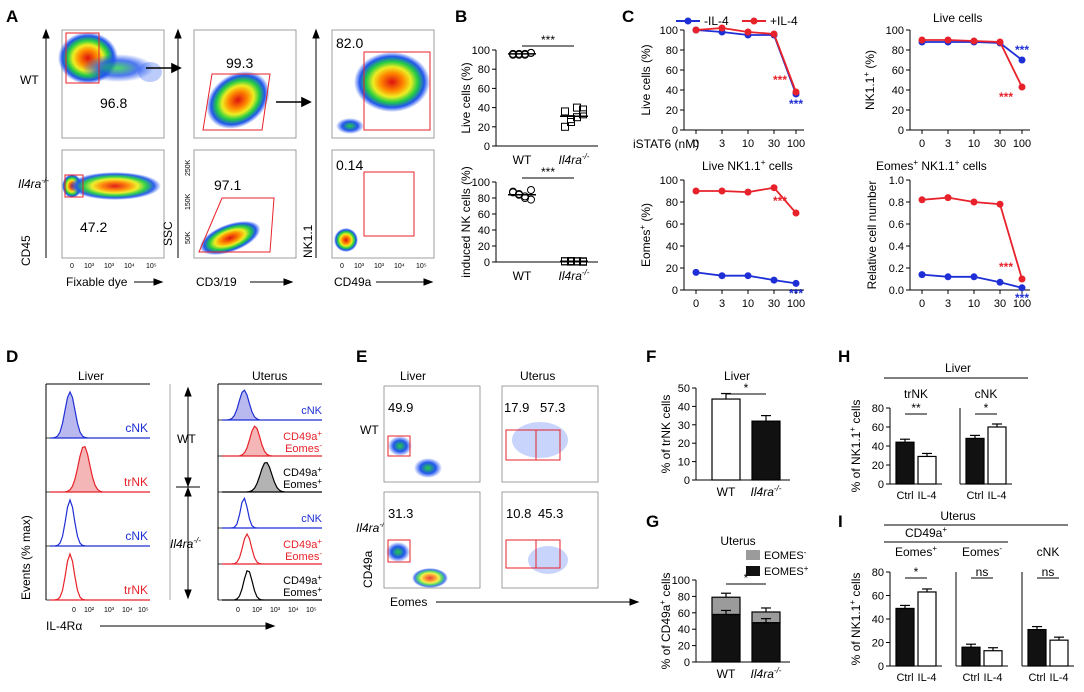 The image size is (1084, 692). What do you see at coordinates (186, 439) in the screenshot?
I see `d-group-wt: WT` at bounding box center [186, 439].